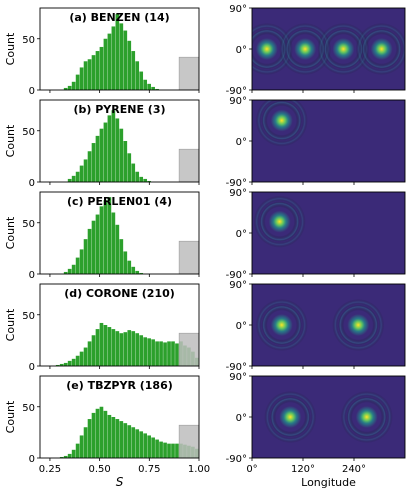 The image size is (415, 489). What do you see at coordinates (251, 469) in the screenshot?
I see `lon-tick-label: 0°` at bounding box center [251, 469].